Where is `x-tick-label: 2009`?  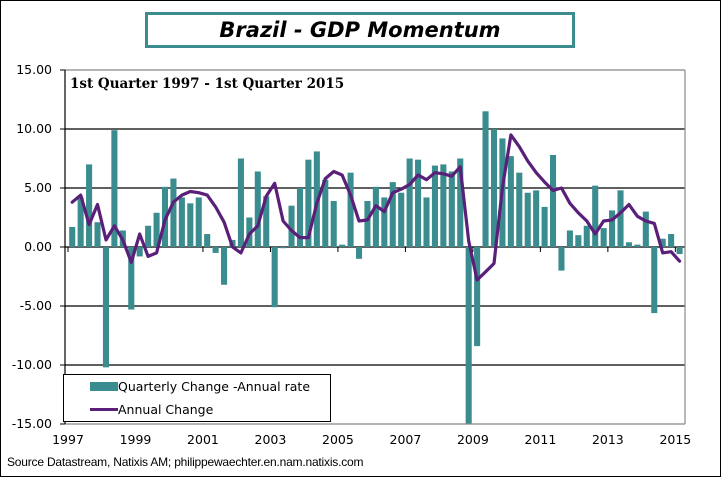
x-tick-label: 2009 is located at coordinates (473, 439).